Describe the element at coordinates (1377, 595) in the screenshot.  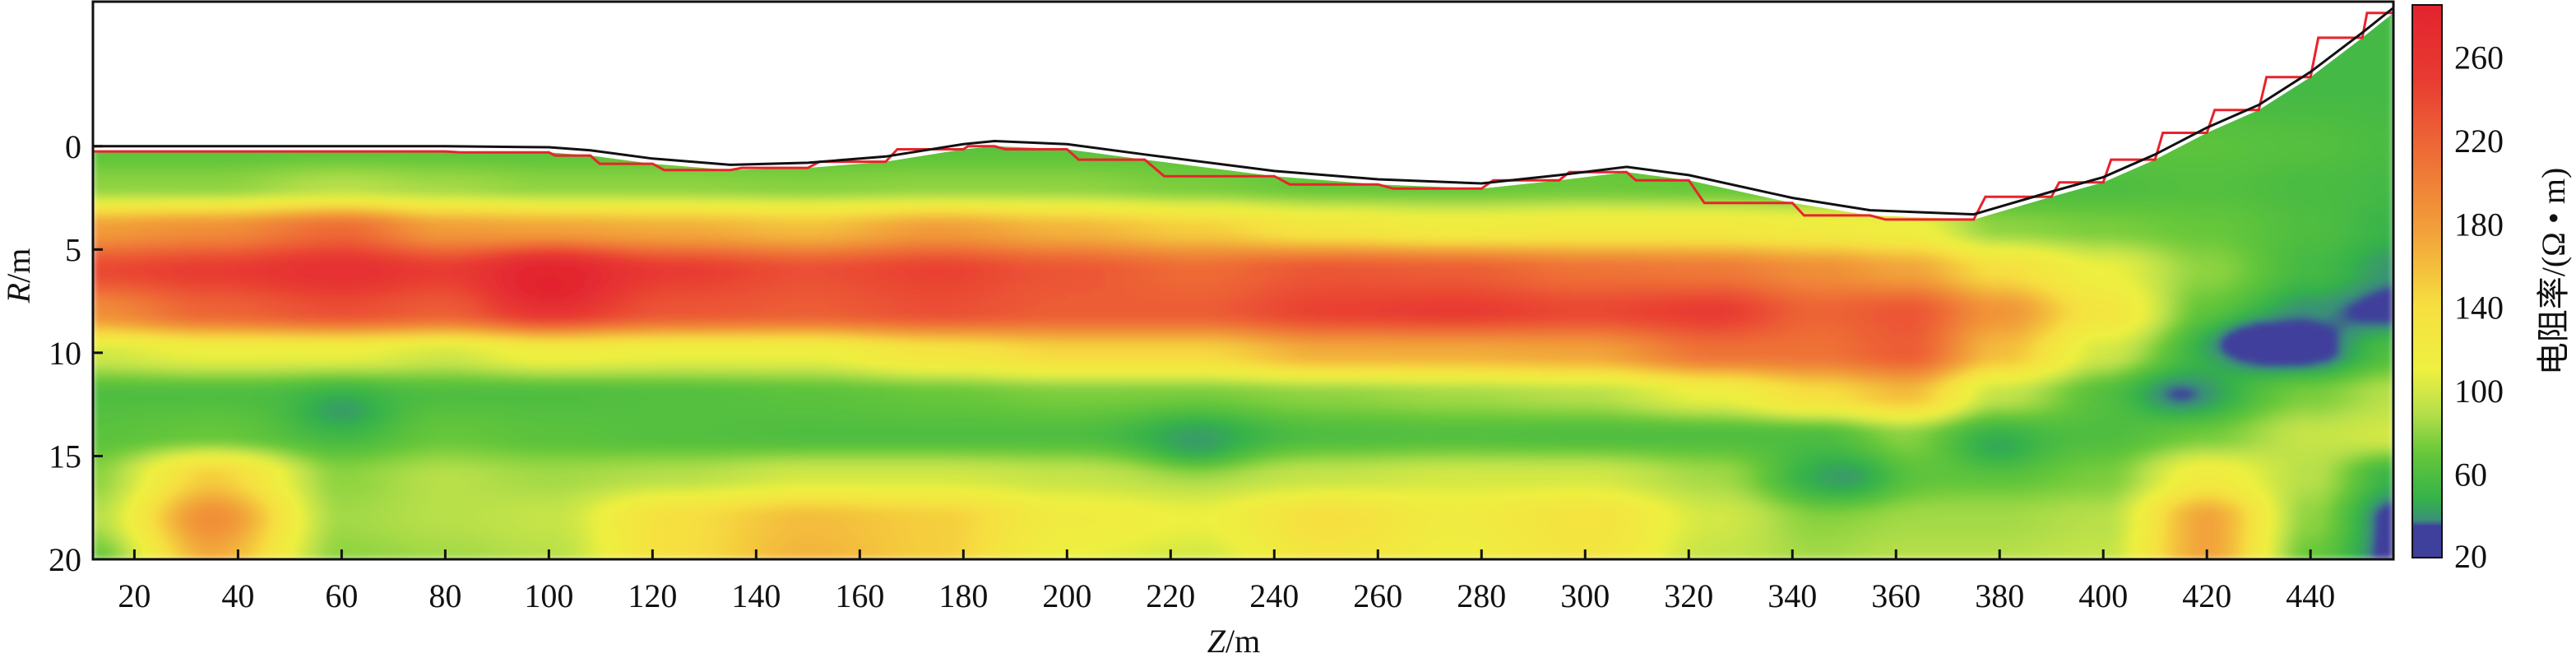
I see `x-tick-label: 260` at that location.